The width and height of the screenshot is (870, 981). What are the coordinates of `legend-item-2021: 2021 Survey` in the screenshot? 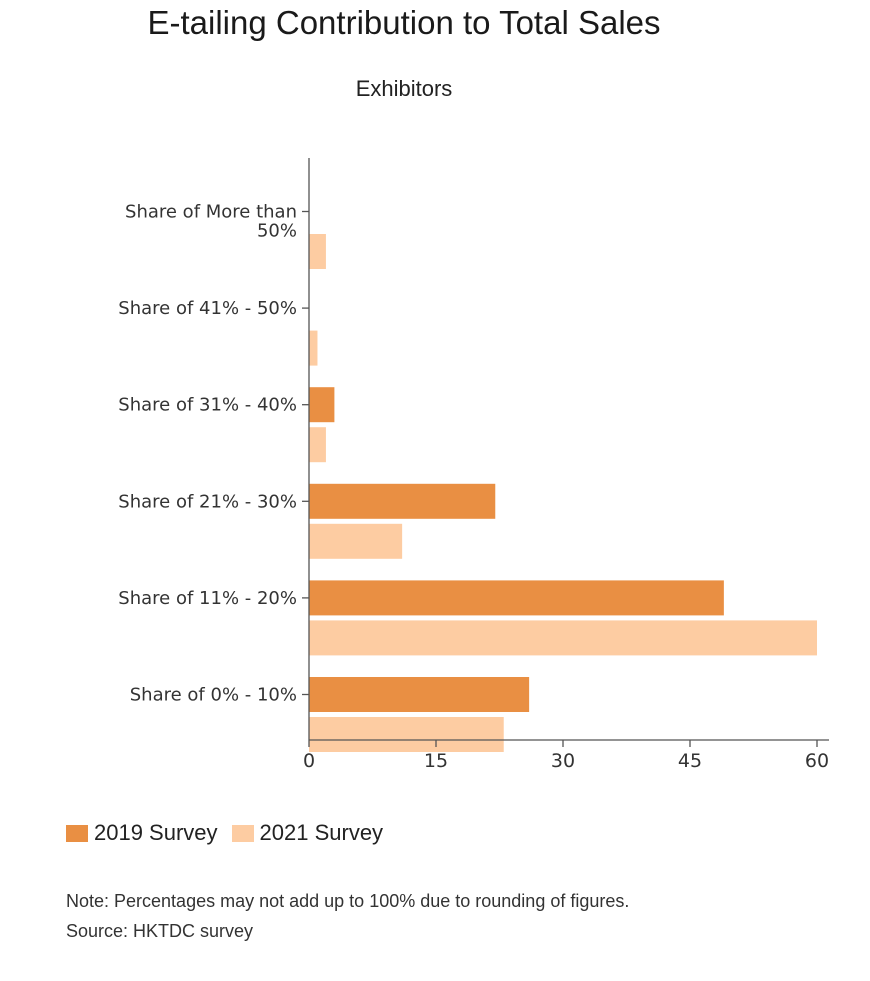 It's located at (307, 833).